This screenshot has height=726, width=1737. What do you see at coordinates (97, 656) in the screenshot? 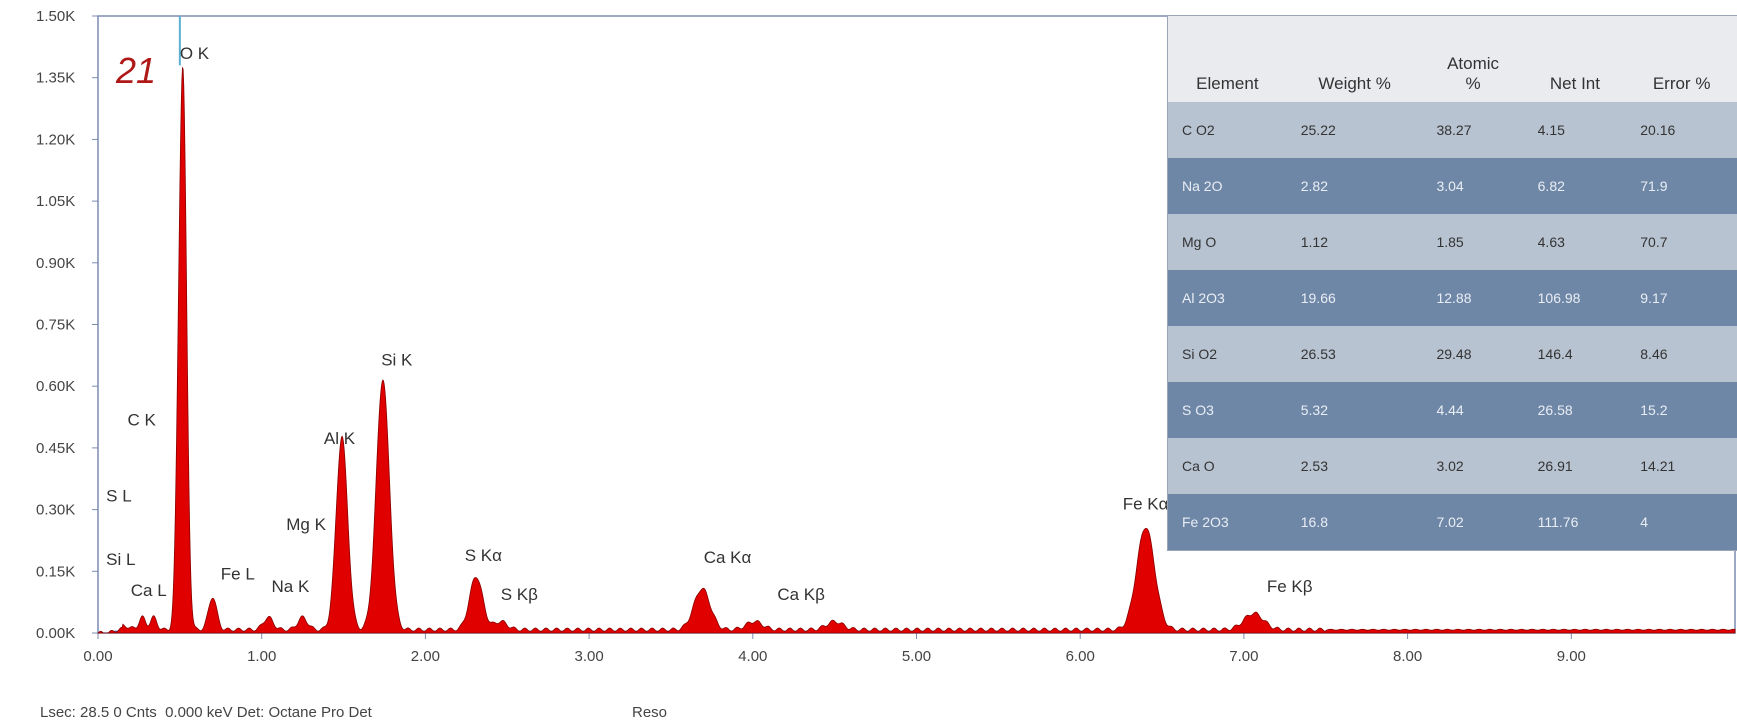
I see `x-tick-label: 0.00` at bounding box center [97, 656].